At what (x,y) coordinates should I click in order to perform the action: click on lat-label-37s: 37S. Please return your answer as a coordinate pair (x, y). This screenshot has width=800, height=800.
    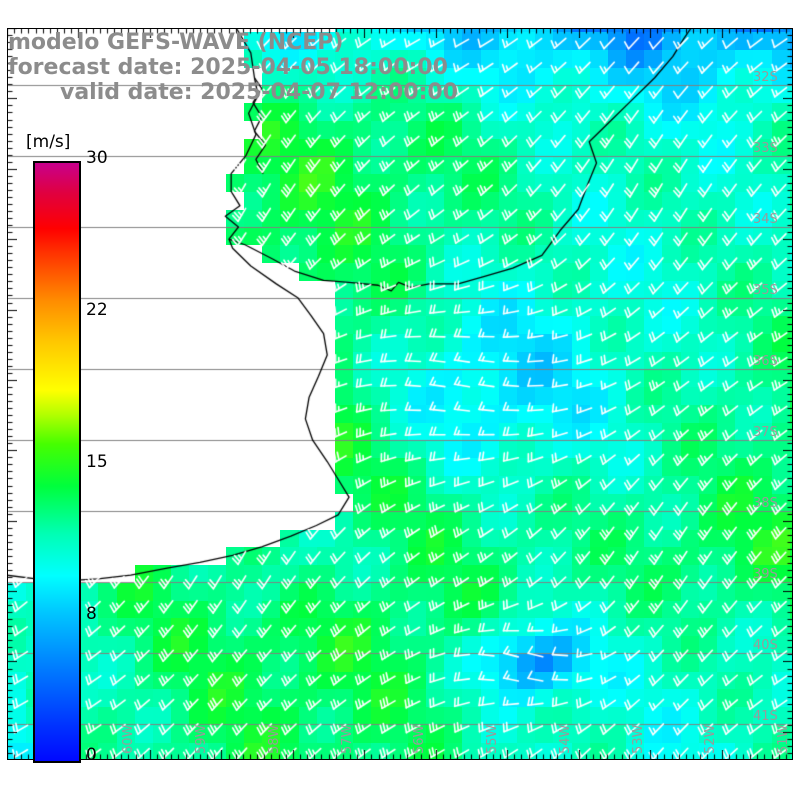
    Looking at the image, I should click on (765, 433).